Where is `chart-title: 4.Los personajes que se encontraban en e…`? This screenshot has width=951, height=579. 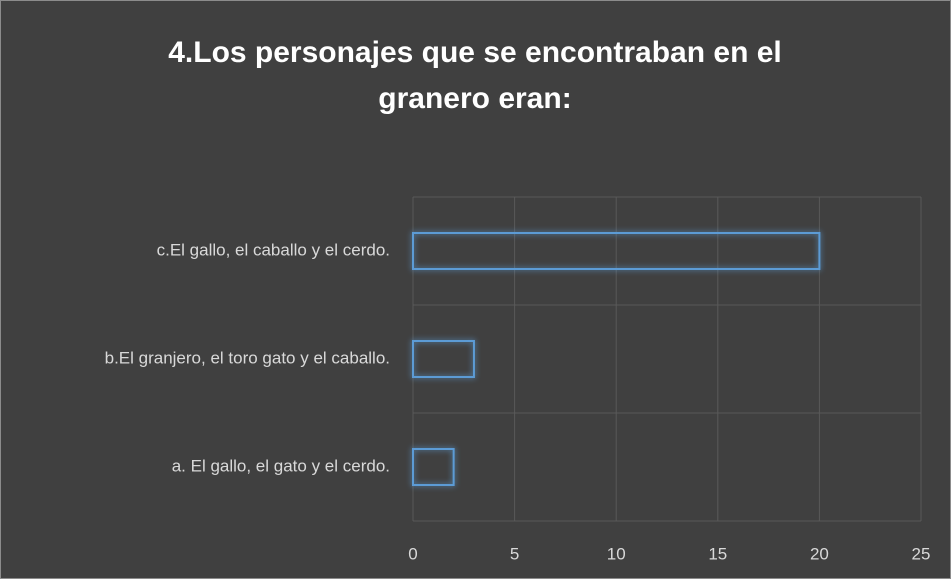 chart-title: 4.Los personajes que se encontraban en e… is located at coordinates (475, 75).